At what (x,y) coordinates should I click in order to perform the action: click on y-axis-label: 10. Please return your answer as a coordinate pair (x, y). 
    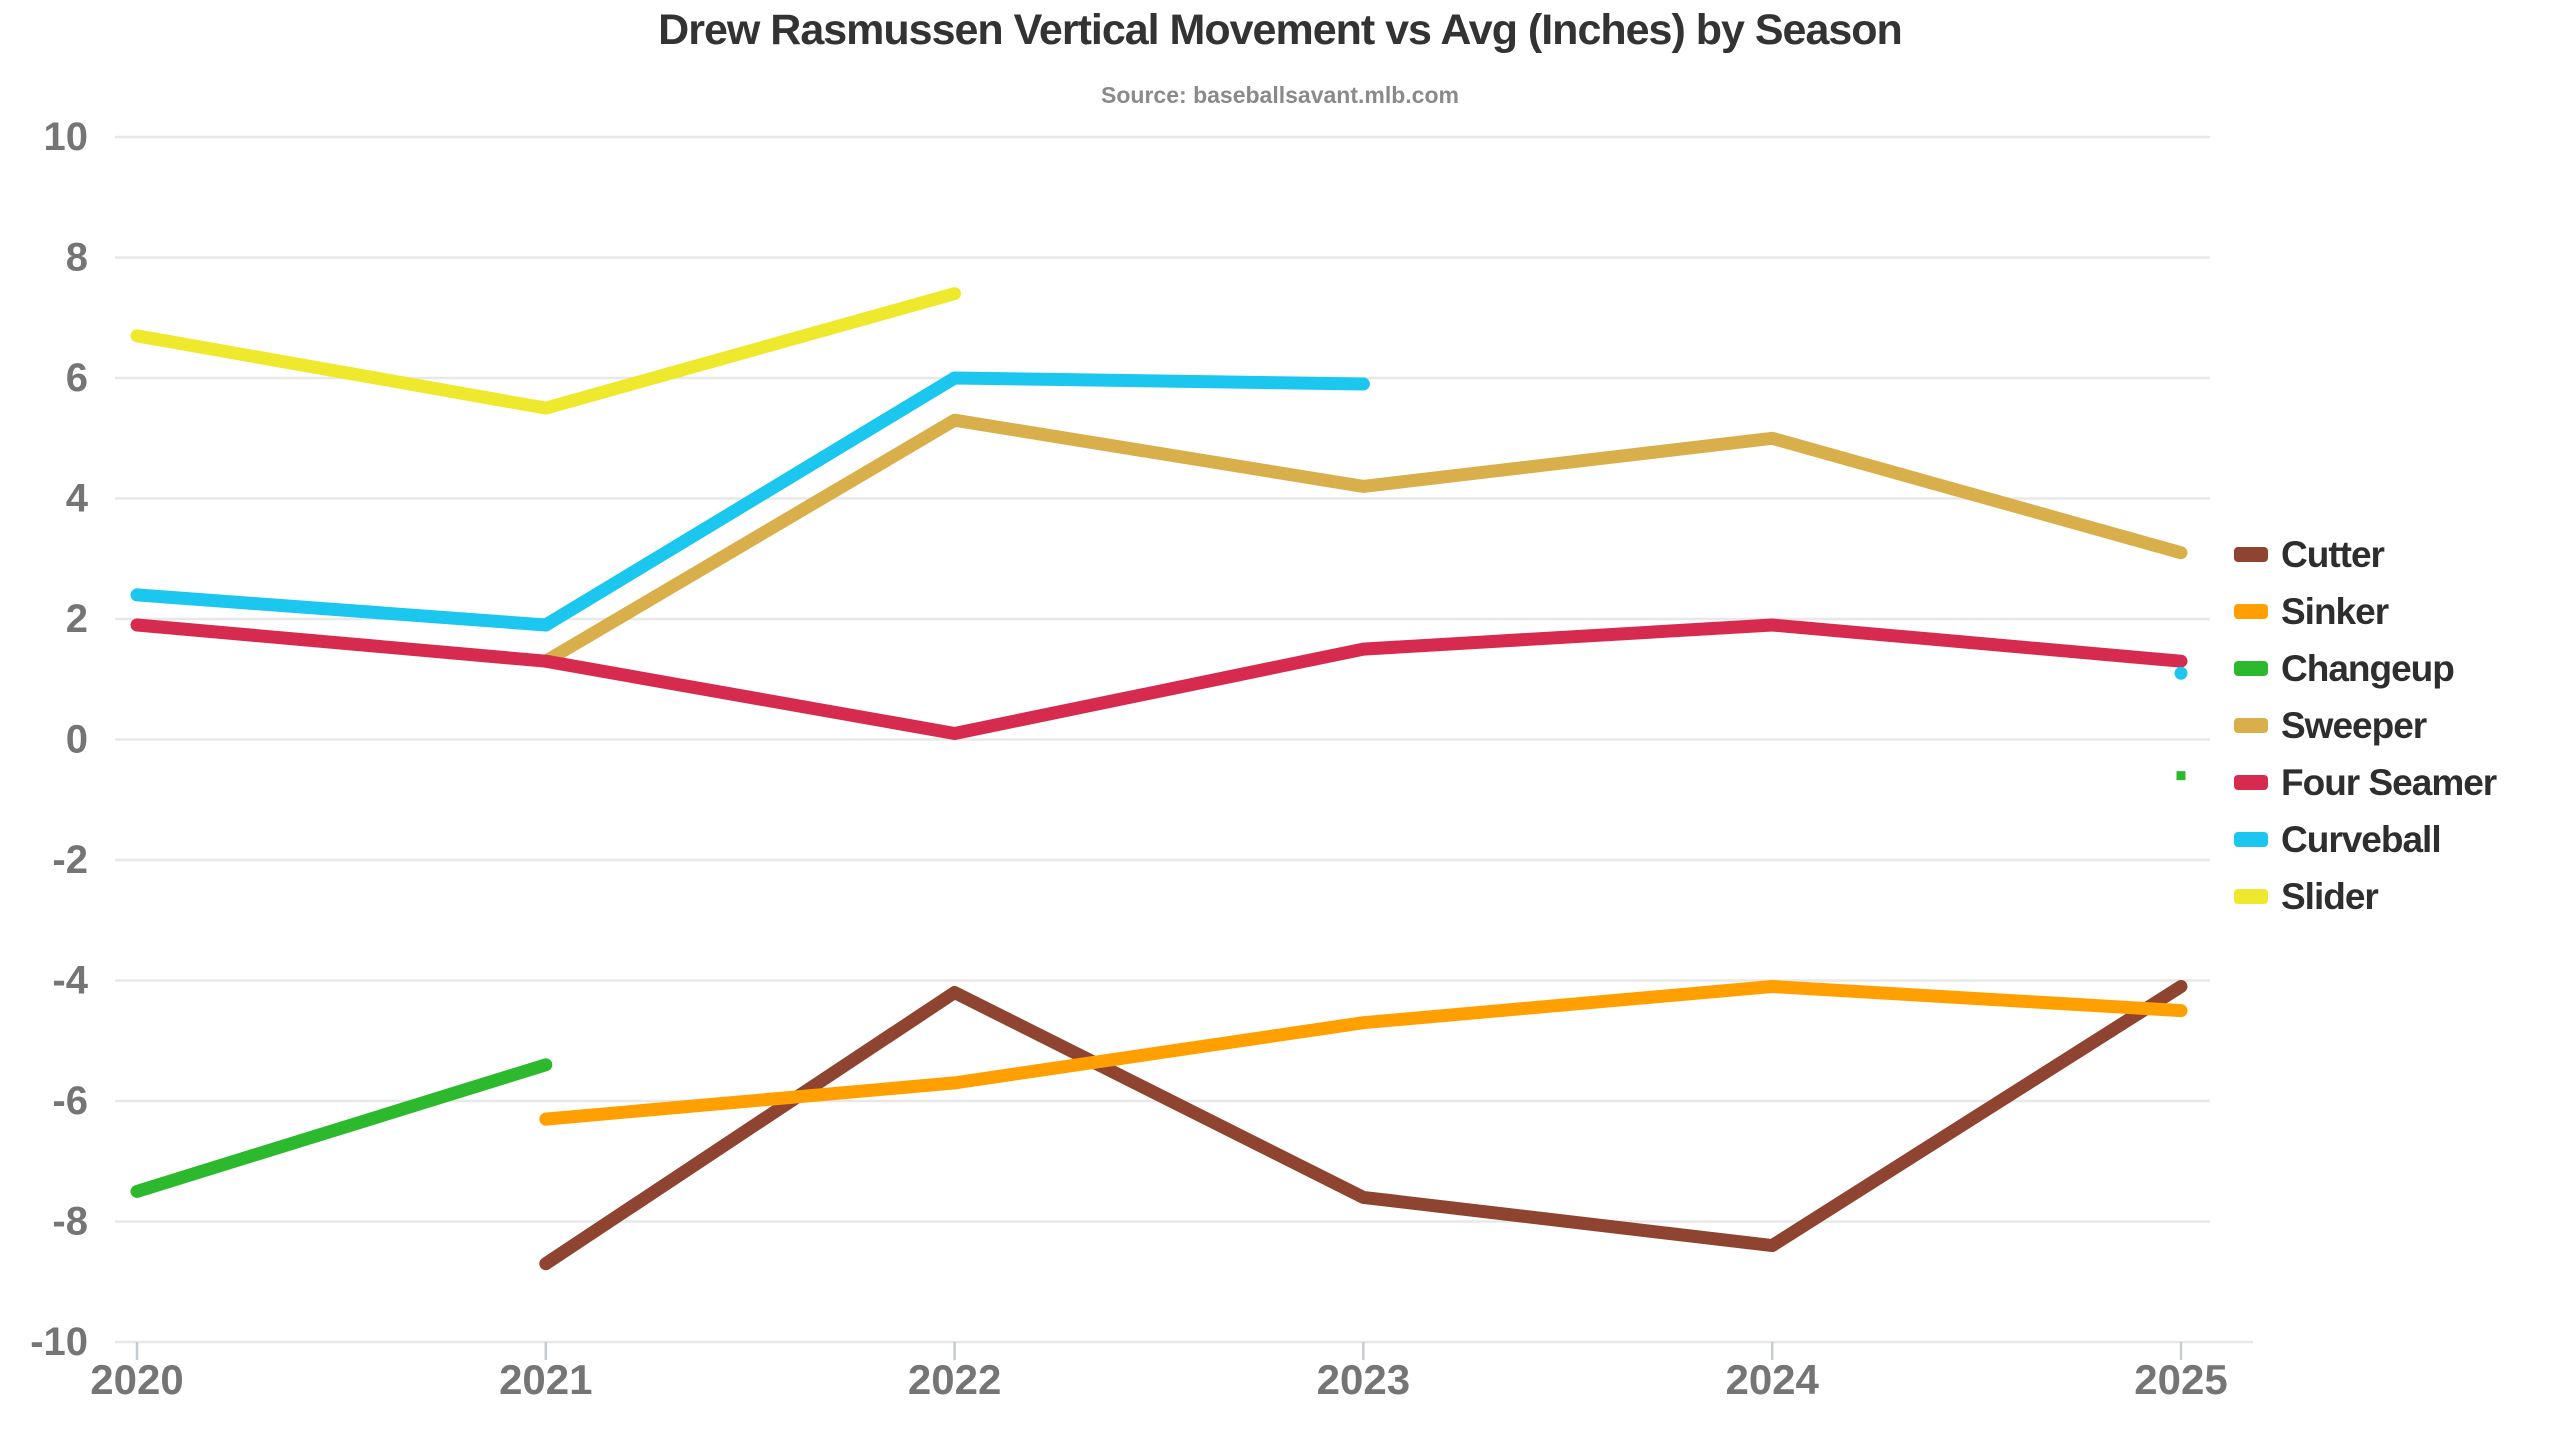
    Looking at the image, I should click on (66, 137).